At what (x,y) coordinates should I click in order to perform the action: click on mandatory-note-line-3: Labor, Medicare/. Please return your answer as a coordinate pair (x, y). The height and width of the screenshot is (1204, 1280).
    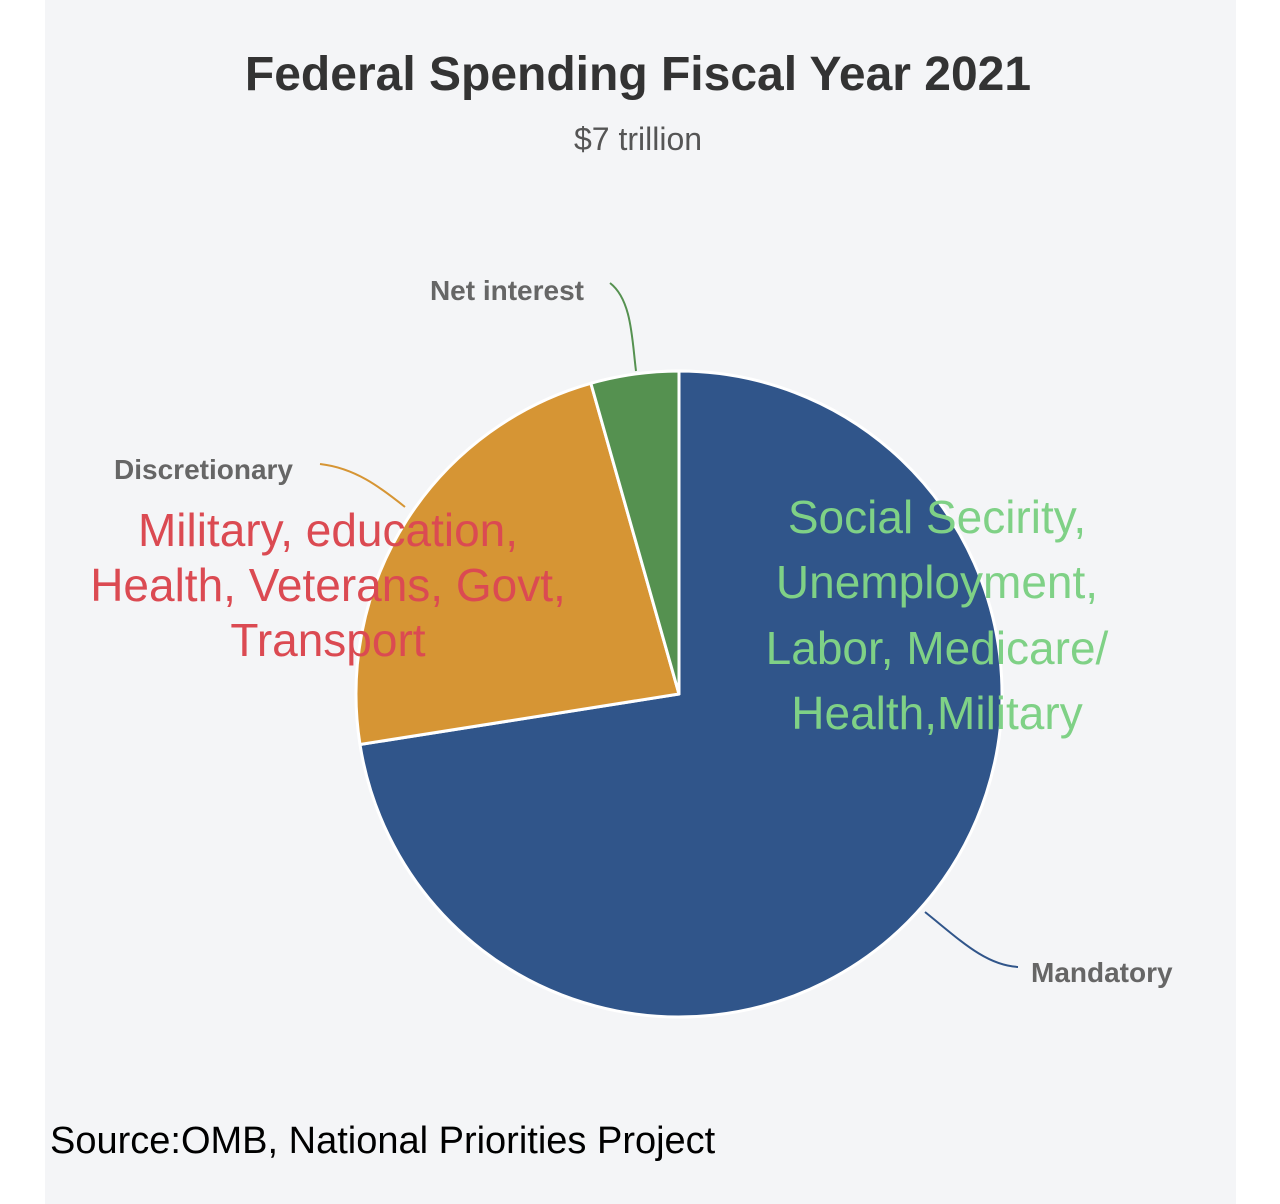
    Looking at the image, I should click on (937, 648).